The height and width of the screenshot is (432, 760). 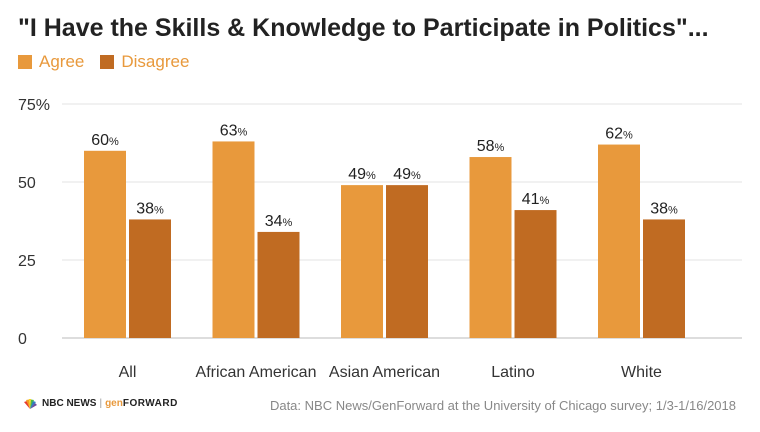 I want to click on y-tick-label: 0, so click(x=22, y=339).